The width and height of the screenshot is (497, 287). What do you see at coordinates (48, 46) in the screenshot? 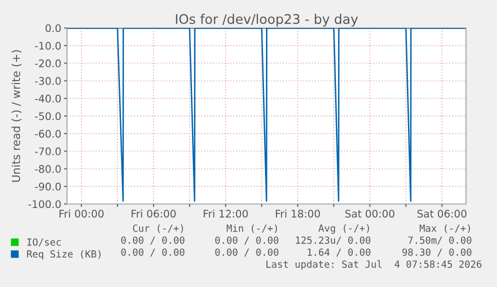
I see `y-tick-label: -10.0` at bounding box center [48, 46].